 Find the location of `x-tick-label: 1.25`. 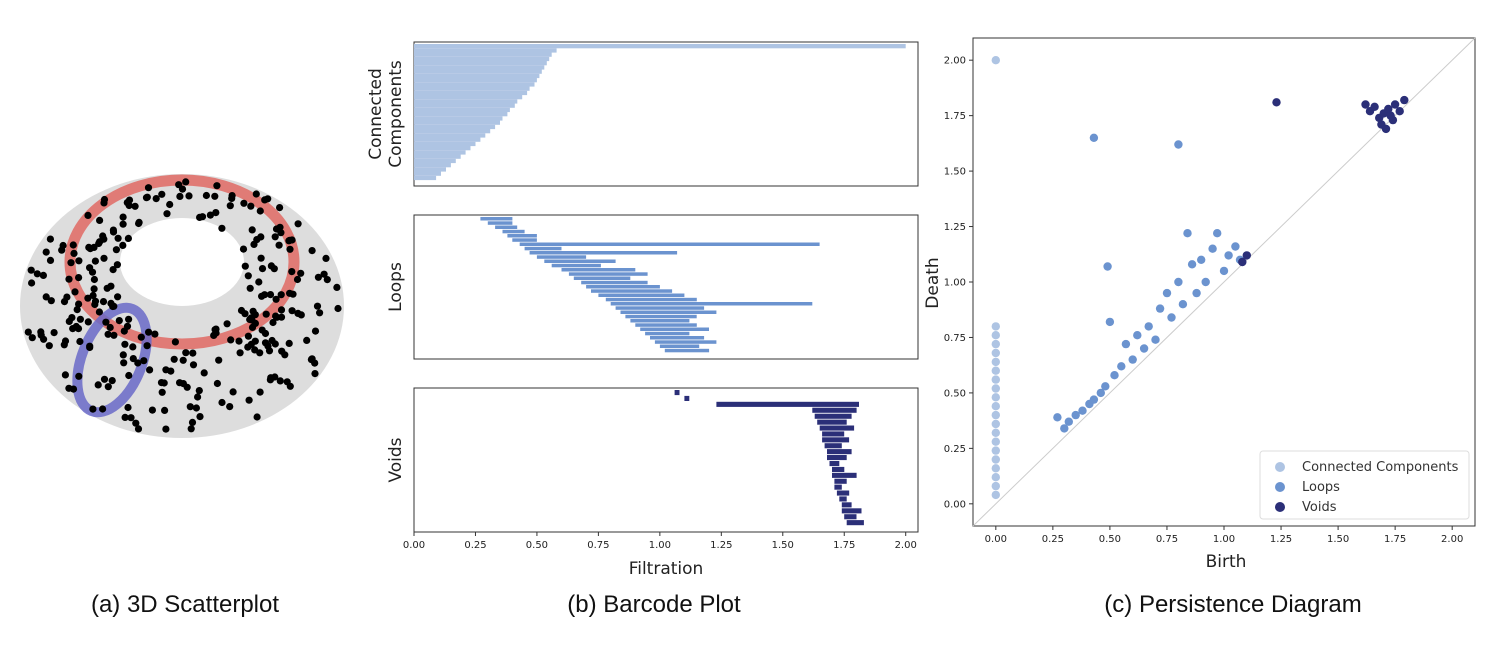

x-tick-label: 1.25 is located at coordinates (1281, 539).